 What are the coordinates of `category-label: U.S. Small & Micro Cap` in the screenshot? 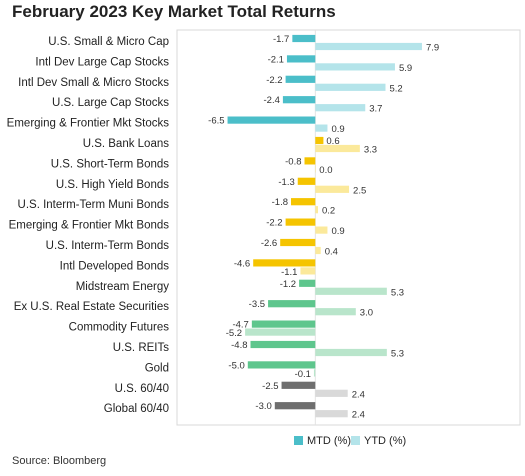 It's located at (108, 42).